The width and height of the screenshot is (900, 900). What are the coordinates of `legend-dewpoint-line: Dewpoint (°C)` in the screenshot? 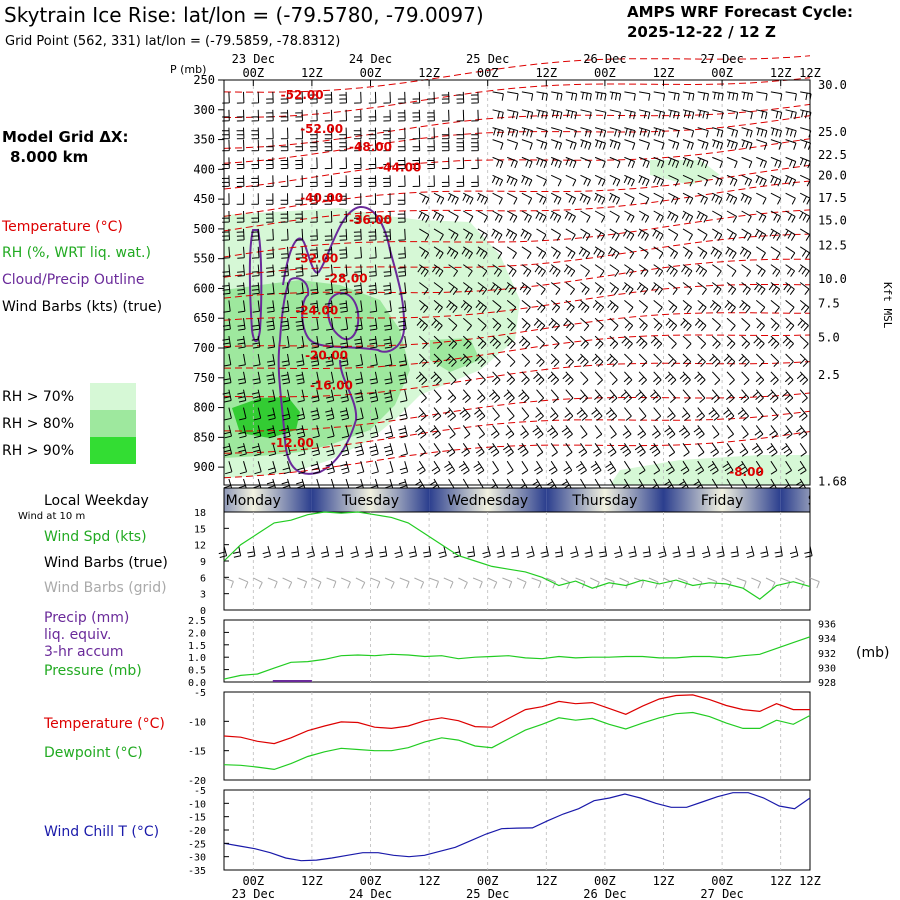 It's located at (93, 753).